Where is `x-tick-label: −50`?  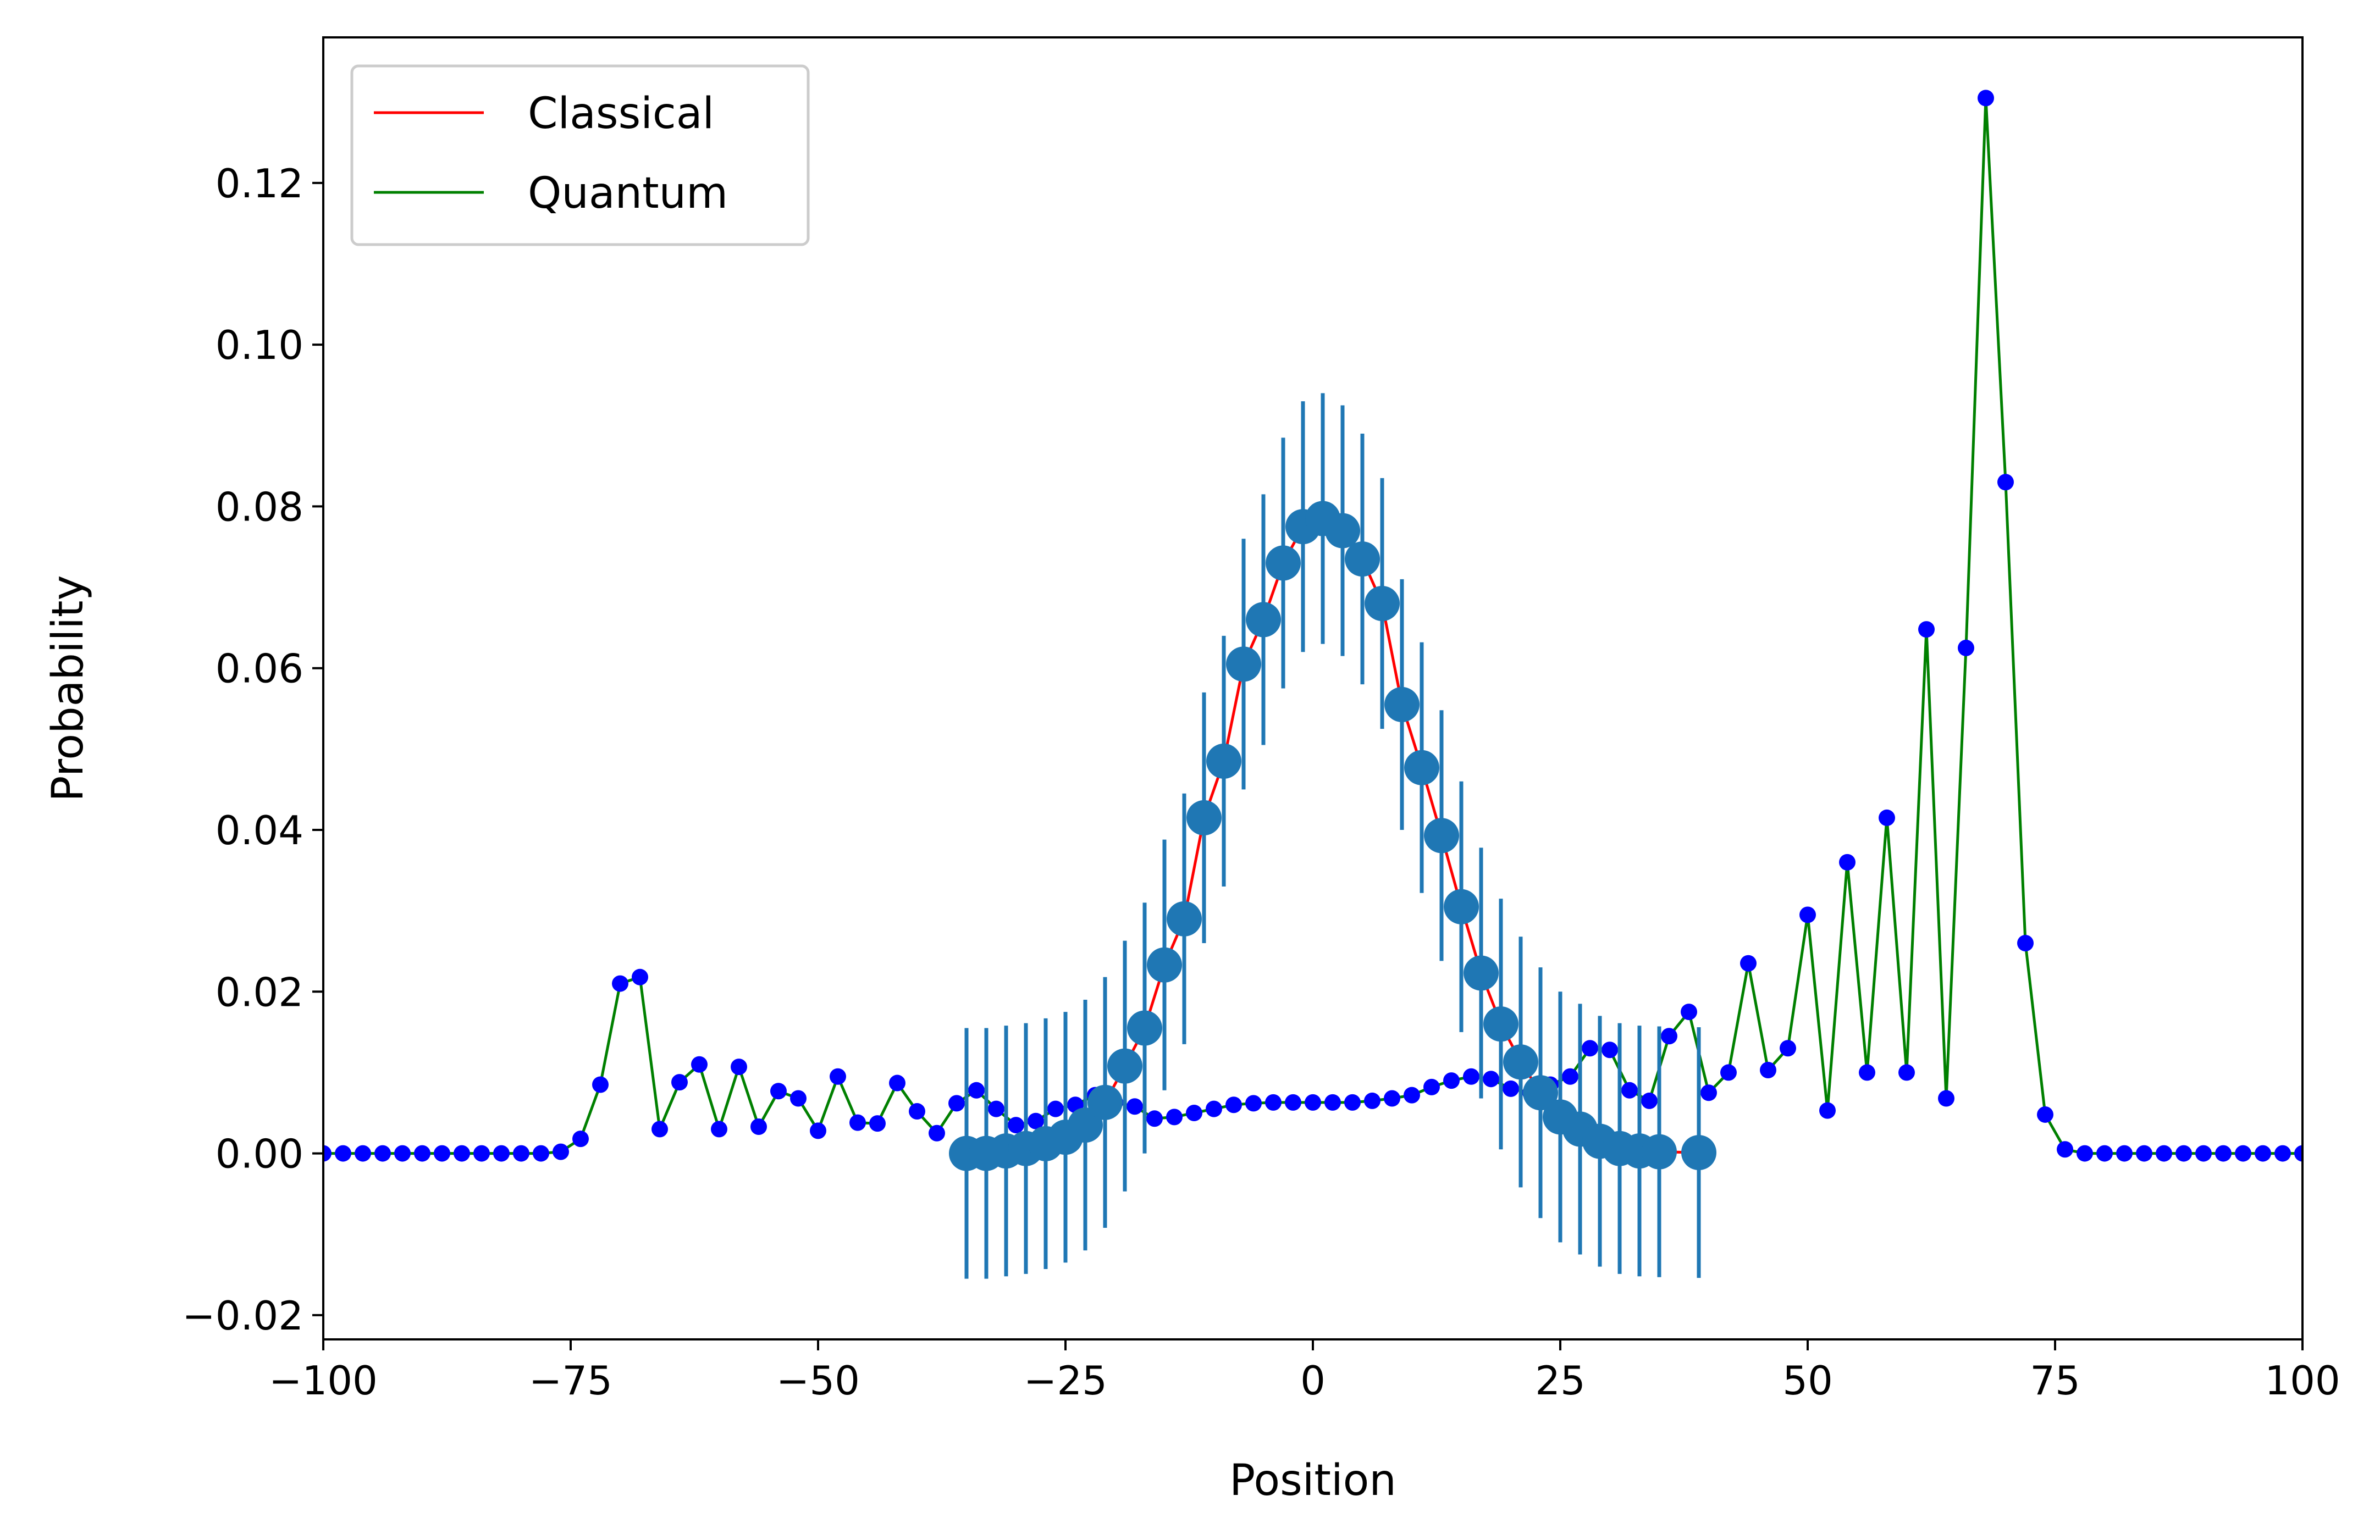 x-tick-label: −50 is located at coordinates (818, 1381).